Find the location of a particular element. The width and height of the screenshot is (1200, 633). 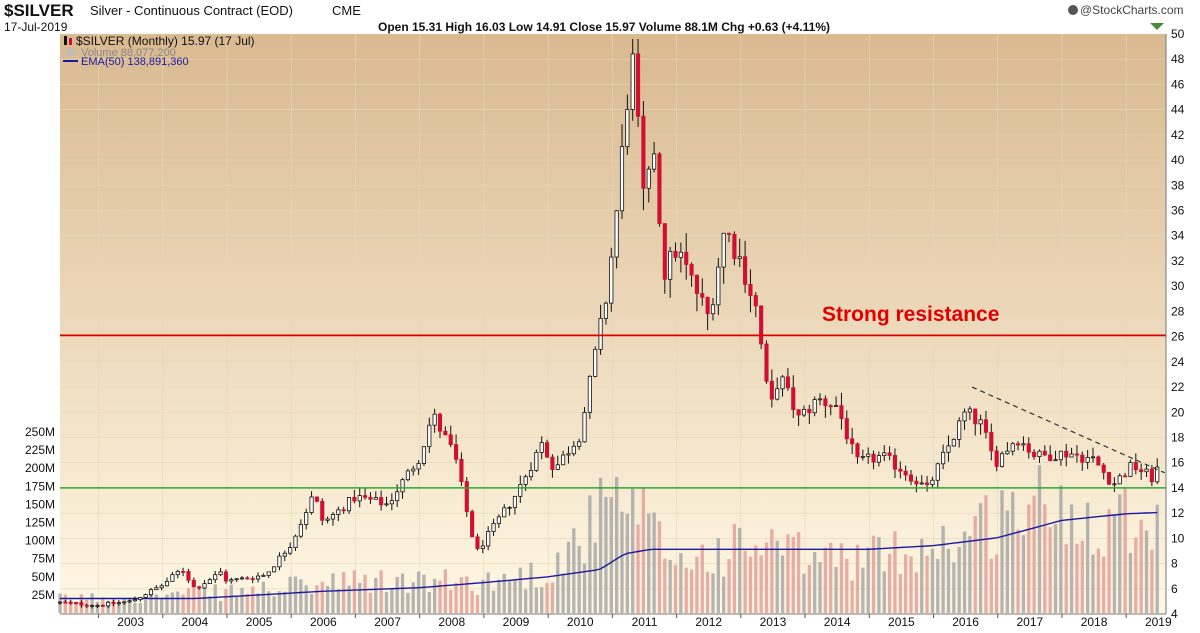

year-tick-label: 2016 is located at coordinates (965, 621).